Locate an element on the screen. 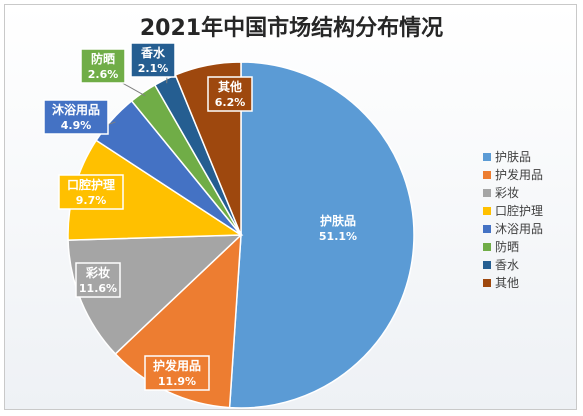  data-label-value: 11.6% is located at coordinates (98, 288).